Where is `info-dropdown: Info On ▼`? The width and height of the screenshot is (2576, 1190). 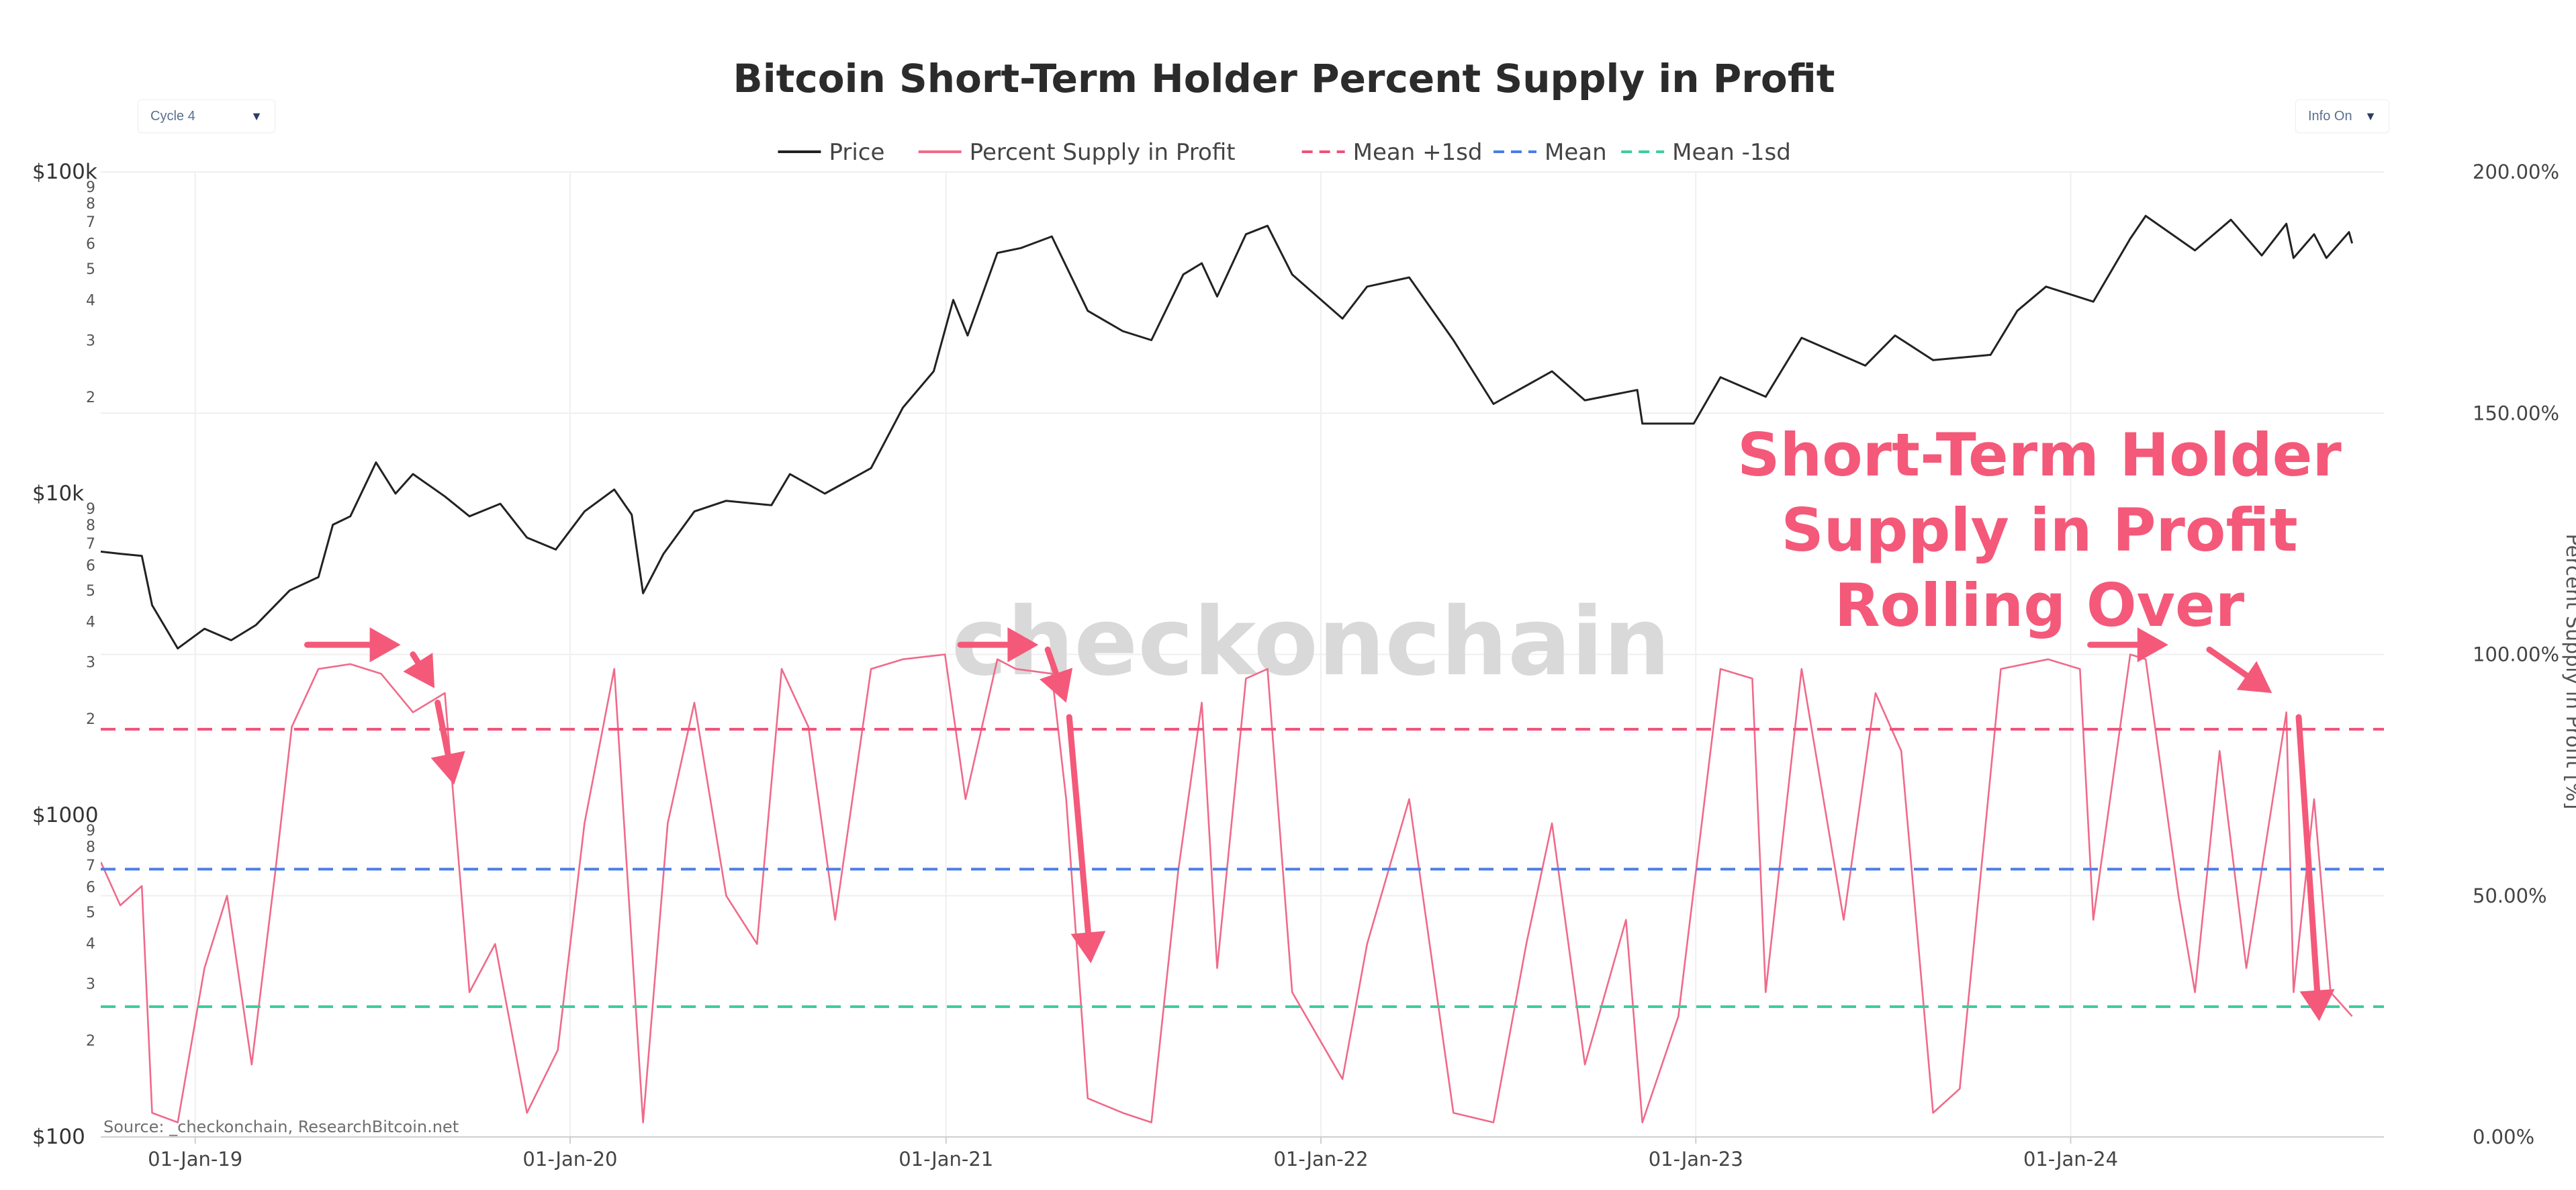 info-dropdown: Info On ▼ is located at coordinates (2342, 116).